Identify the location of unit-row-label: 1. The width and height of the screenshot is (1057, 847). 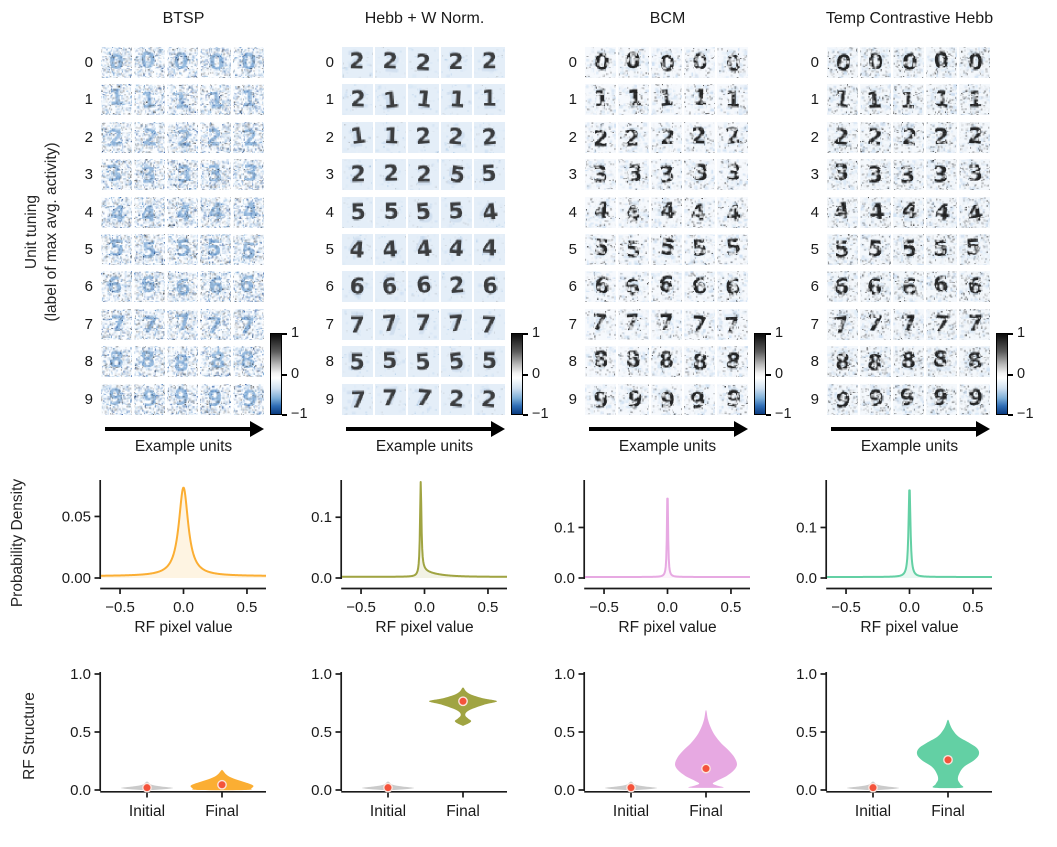
(572, 100).